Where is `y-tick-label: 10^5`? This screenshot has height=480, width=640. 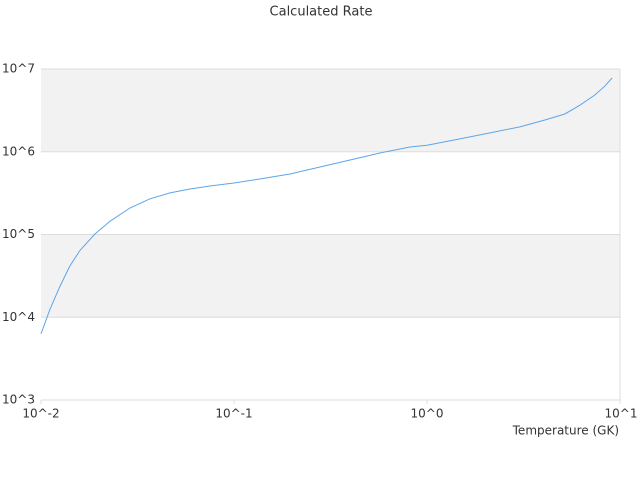 y-tick-label: 10^5 is located at coordinates (18, 234).